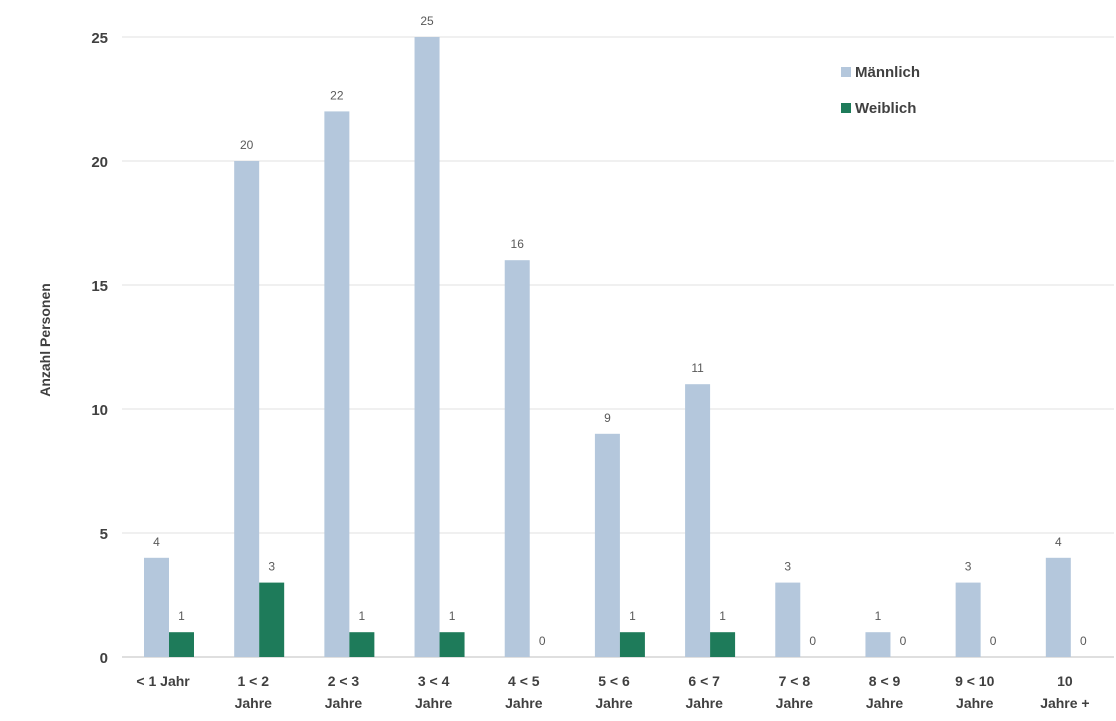  I want to click on x-tick-label: 10, so click(1065, 681).